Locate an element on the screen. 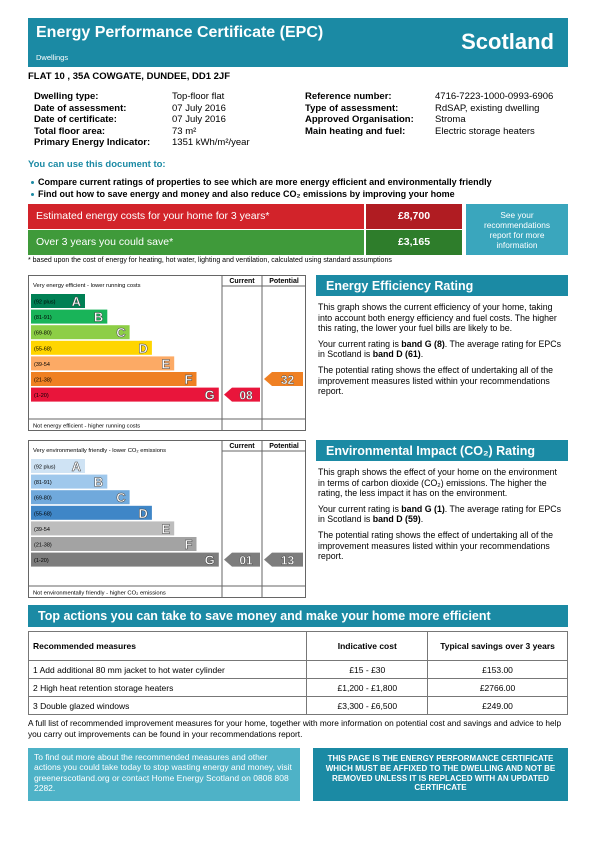  detail-label: Primary Energy Indicator: is located at coordinates (92, 142).